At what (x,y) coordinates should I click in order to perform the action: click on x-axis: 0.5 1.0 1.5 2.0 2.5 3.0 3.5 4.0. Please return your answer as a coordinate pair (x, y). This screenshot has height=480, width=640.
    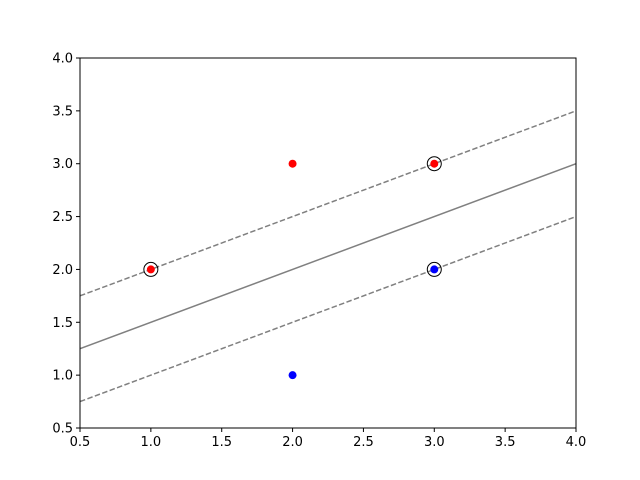
    Looking at the image, I should click on (328, 439).